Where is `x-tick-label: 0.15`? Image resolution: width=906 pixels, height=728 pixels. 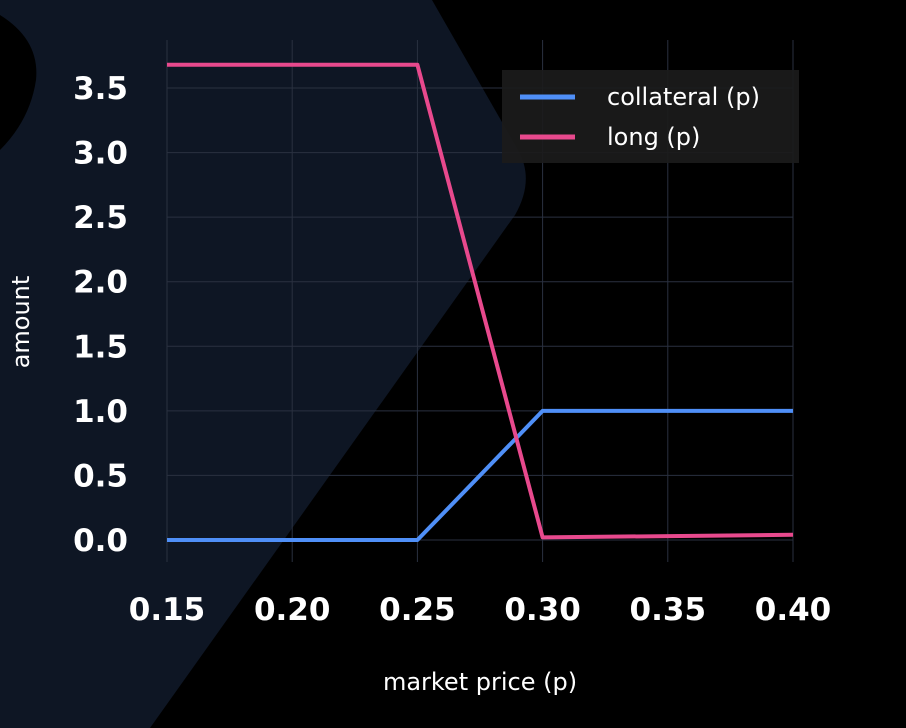
x-tick-label: 0.15 is located at coordinates (167, 610).